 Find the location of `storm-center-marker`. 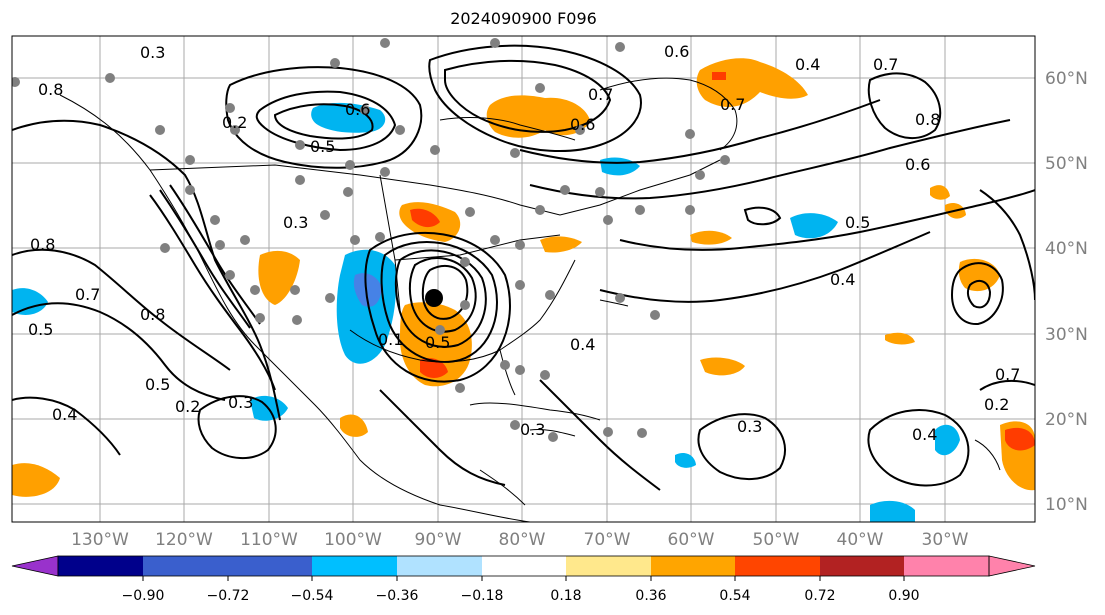

storm-center-marker is located at coordinates (434, 298).